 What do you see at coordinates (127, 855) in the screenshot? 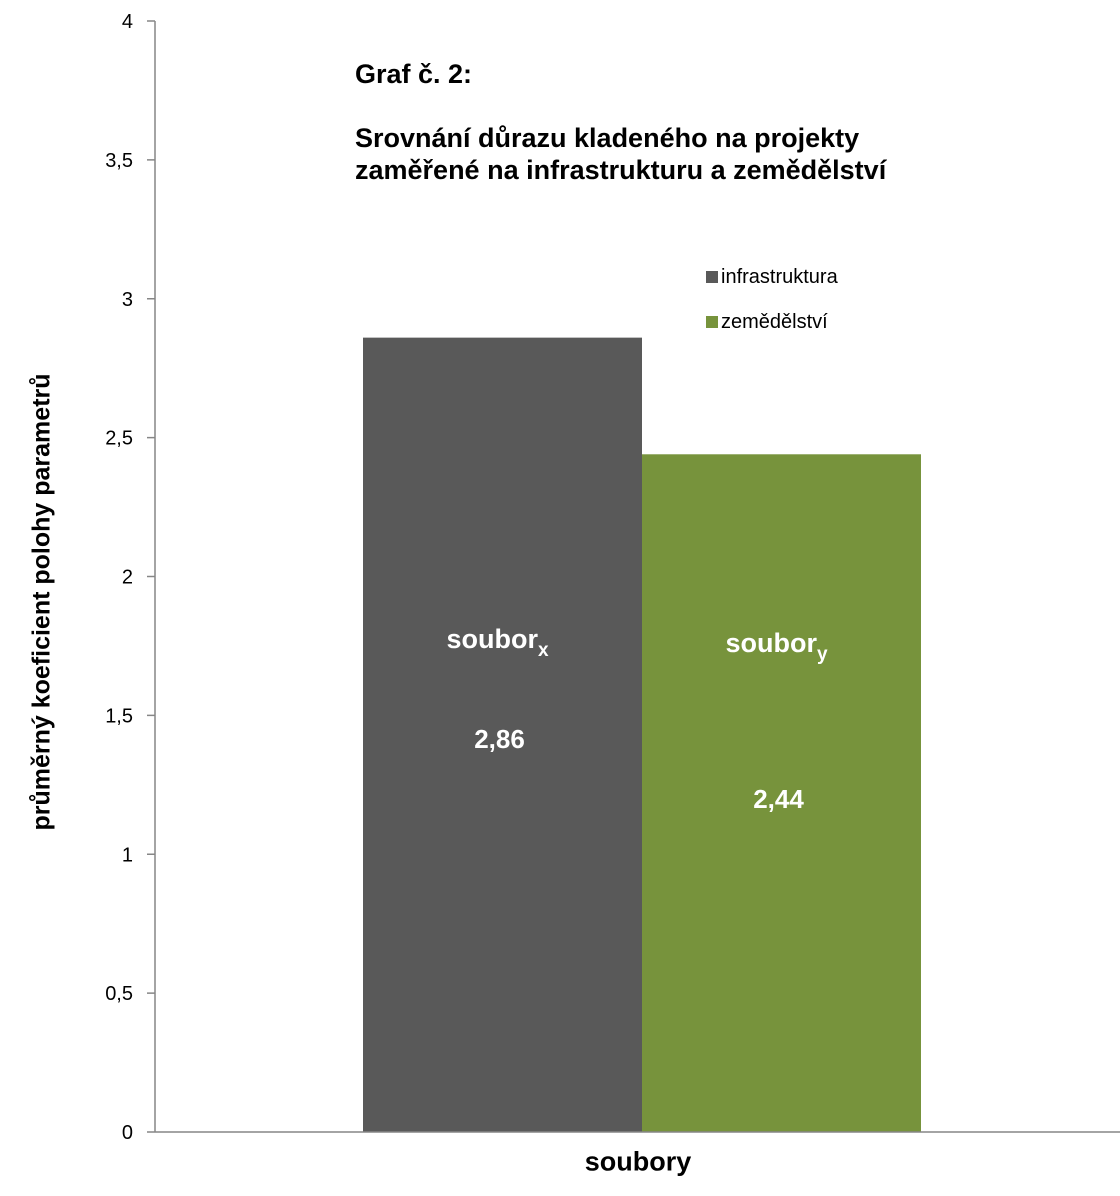
I see `y-tick-label: 1` at bounding box center [127, 855].